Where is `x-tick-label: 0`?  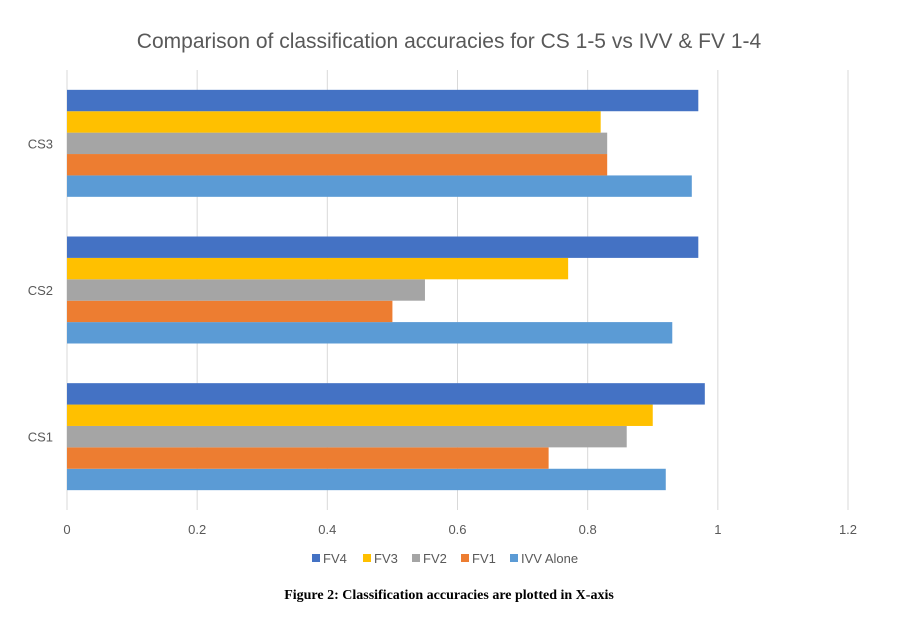 x-tick-label: 0 is located at coordinates (66, 529).